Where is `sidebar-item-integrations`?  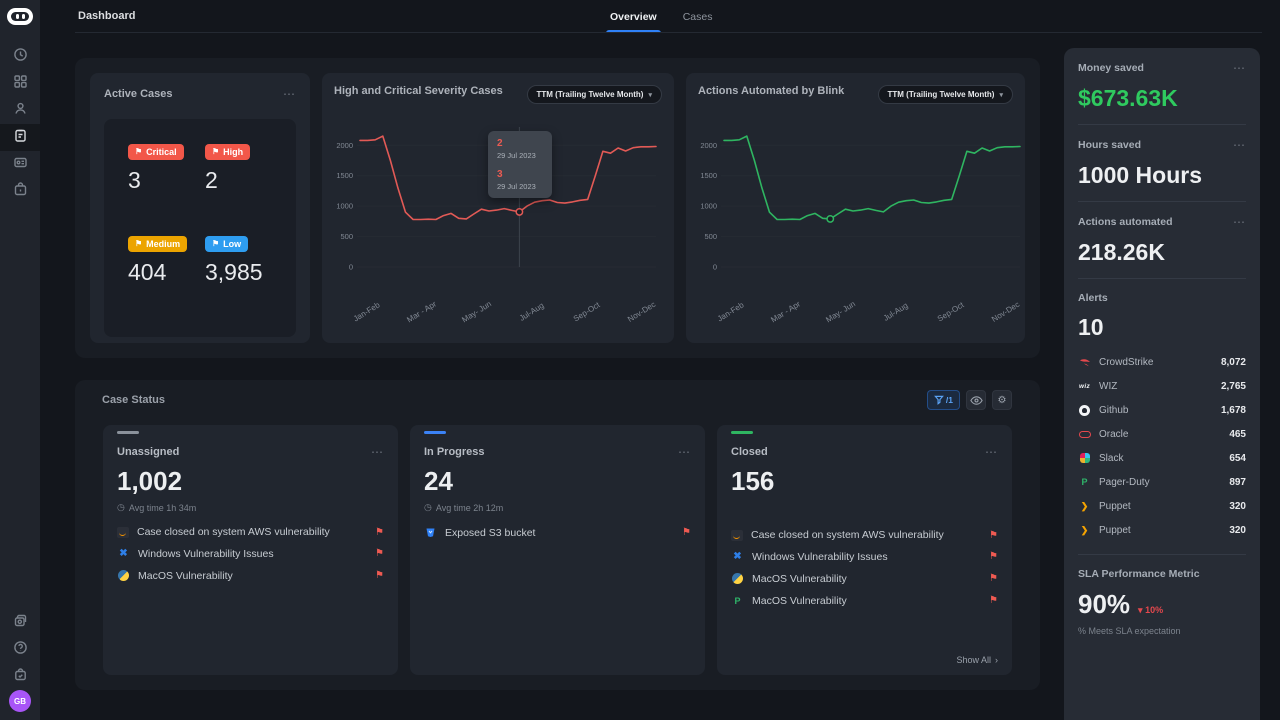 sidebar-item-integrations is located at coordinates (20, 622).